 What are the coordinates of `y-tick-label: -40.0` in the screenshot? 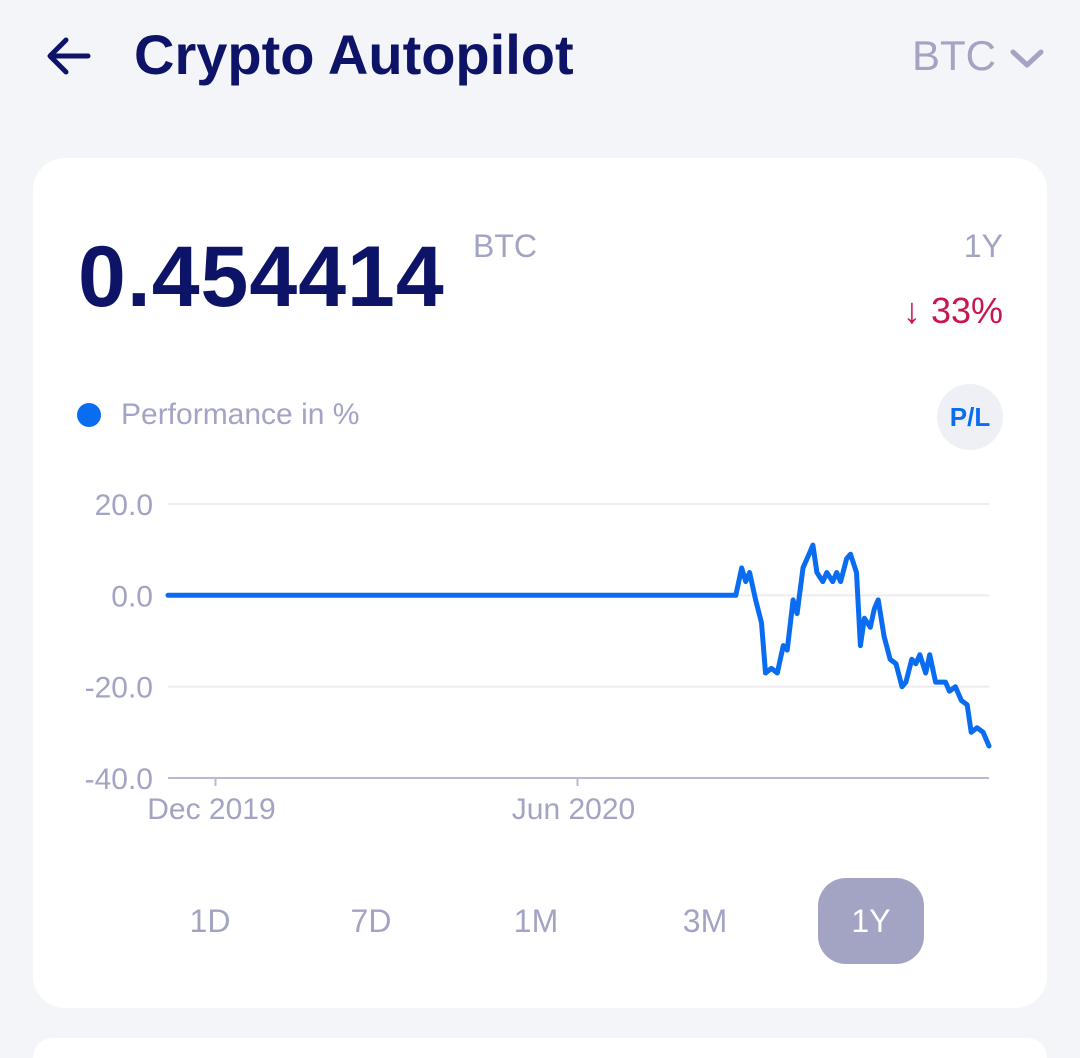 It's located at (119, 779).